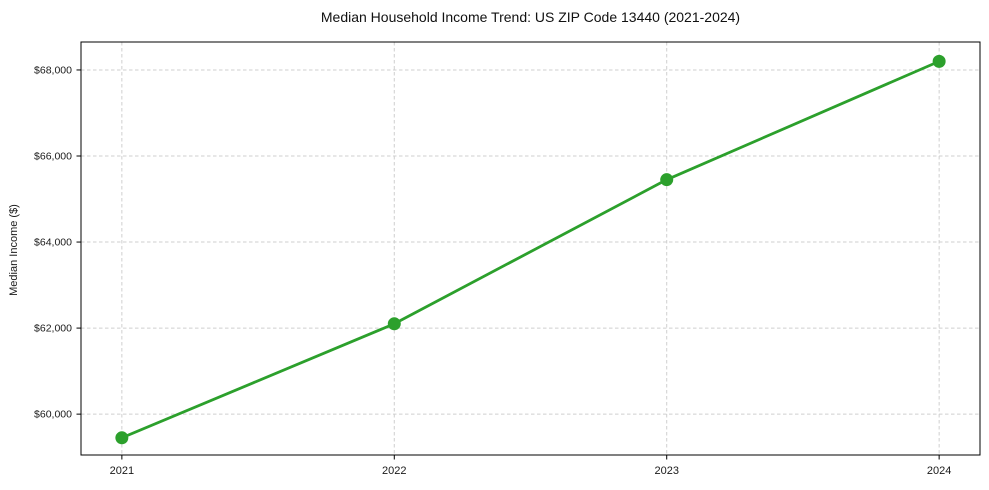  What do you see at coordinates (53, 329) in the screenshot?
I see `y-tick-label: $62,000` at bounding box center [53, 329].